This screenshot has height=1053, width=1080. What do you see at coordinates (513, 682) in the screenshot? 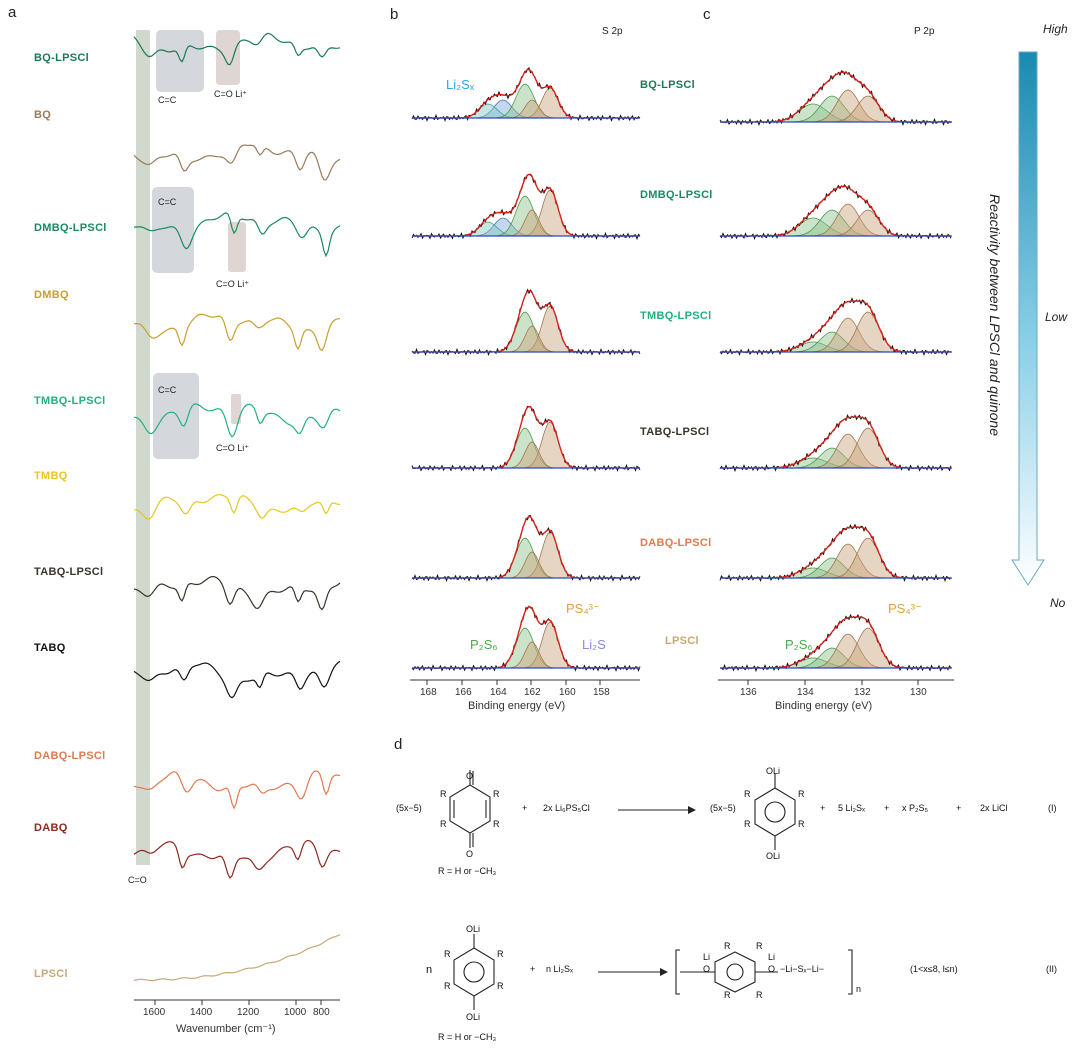
I see `s2p-x-ticks` at bounding box center [513, 682].